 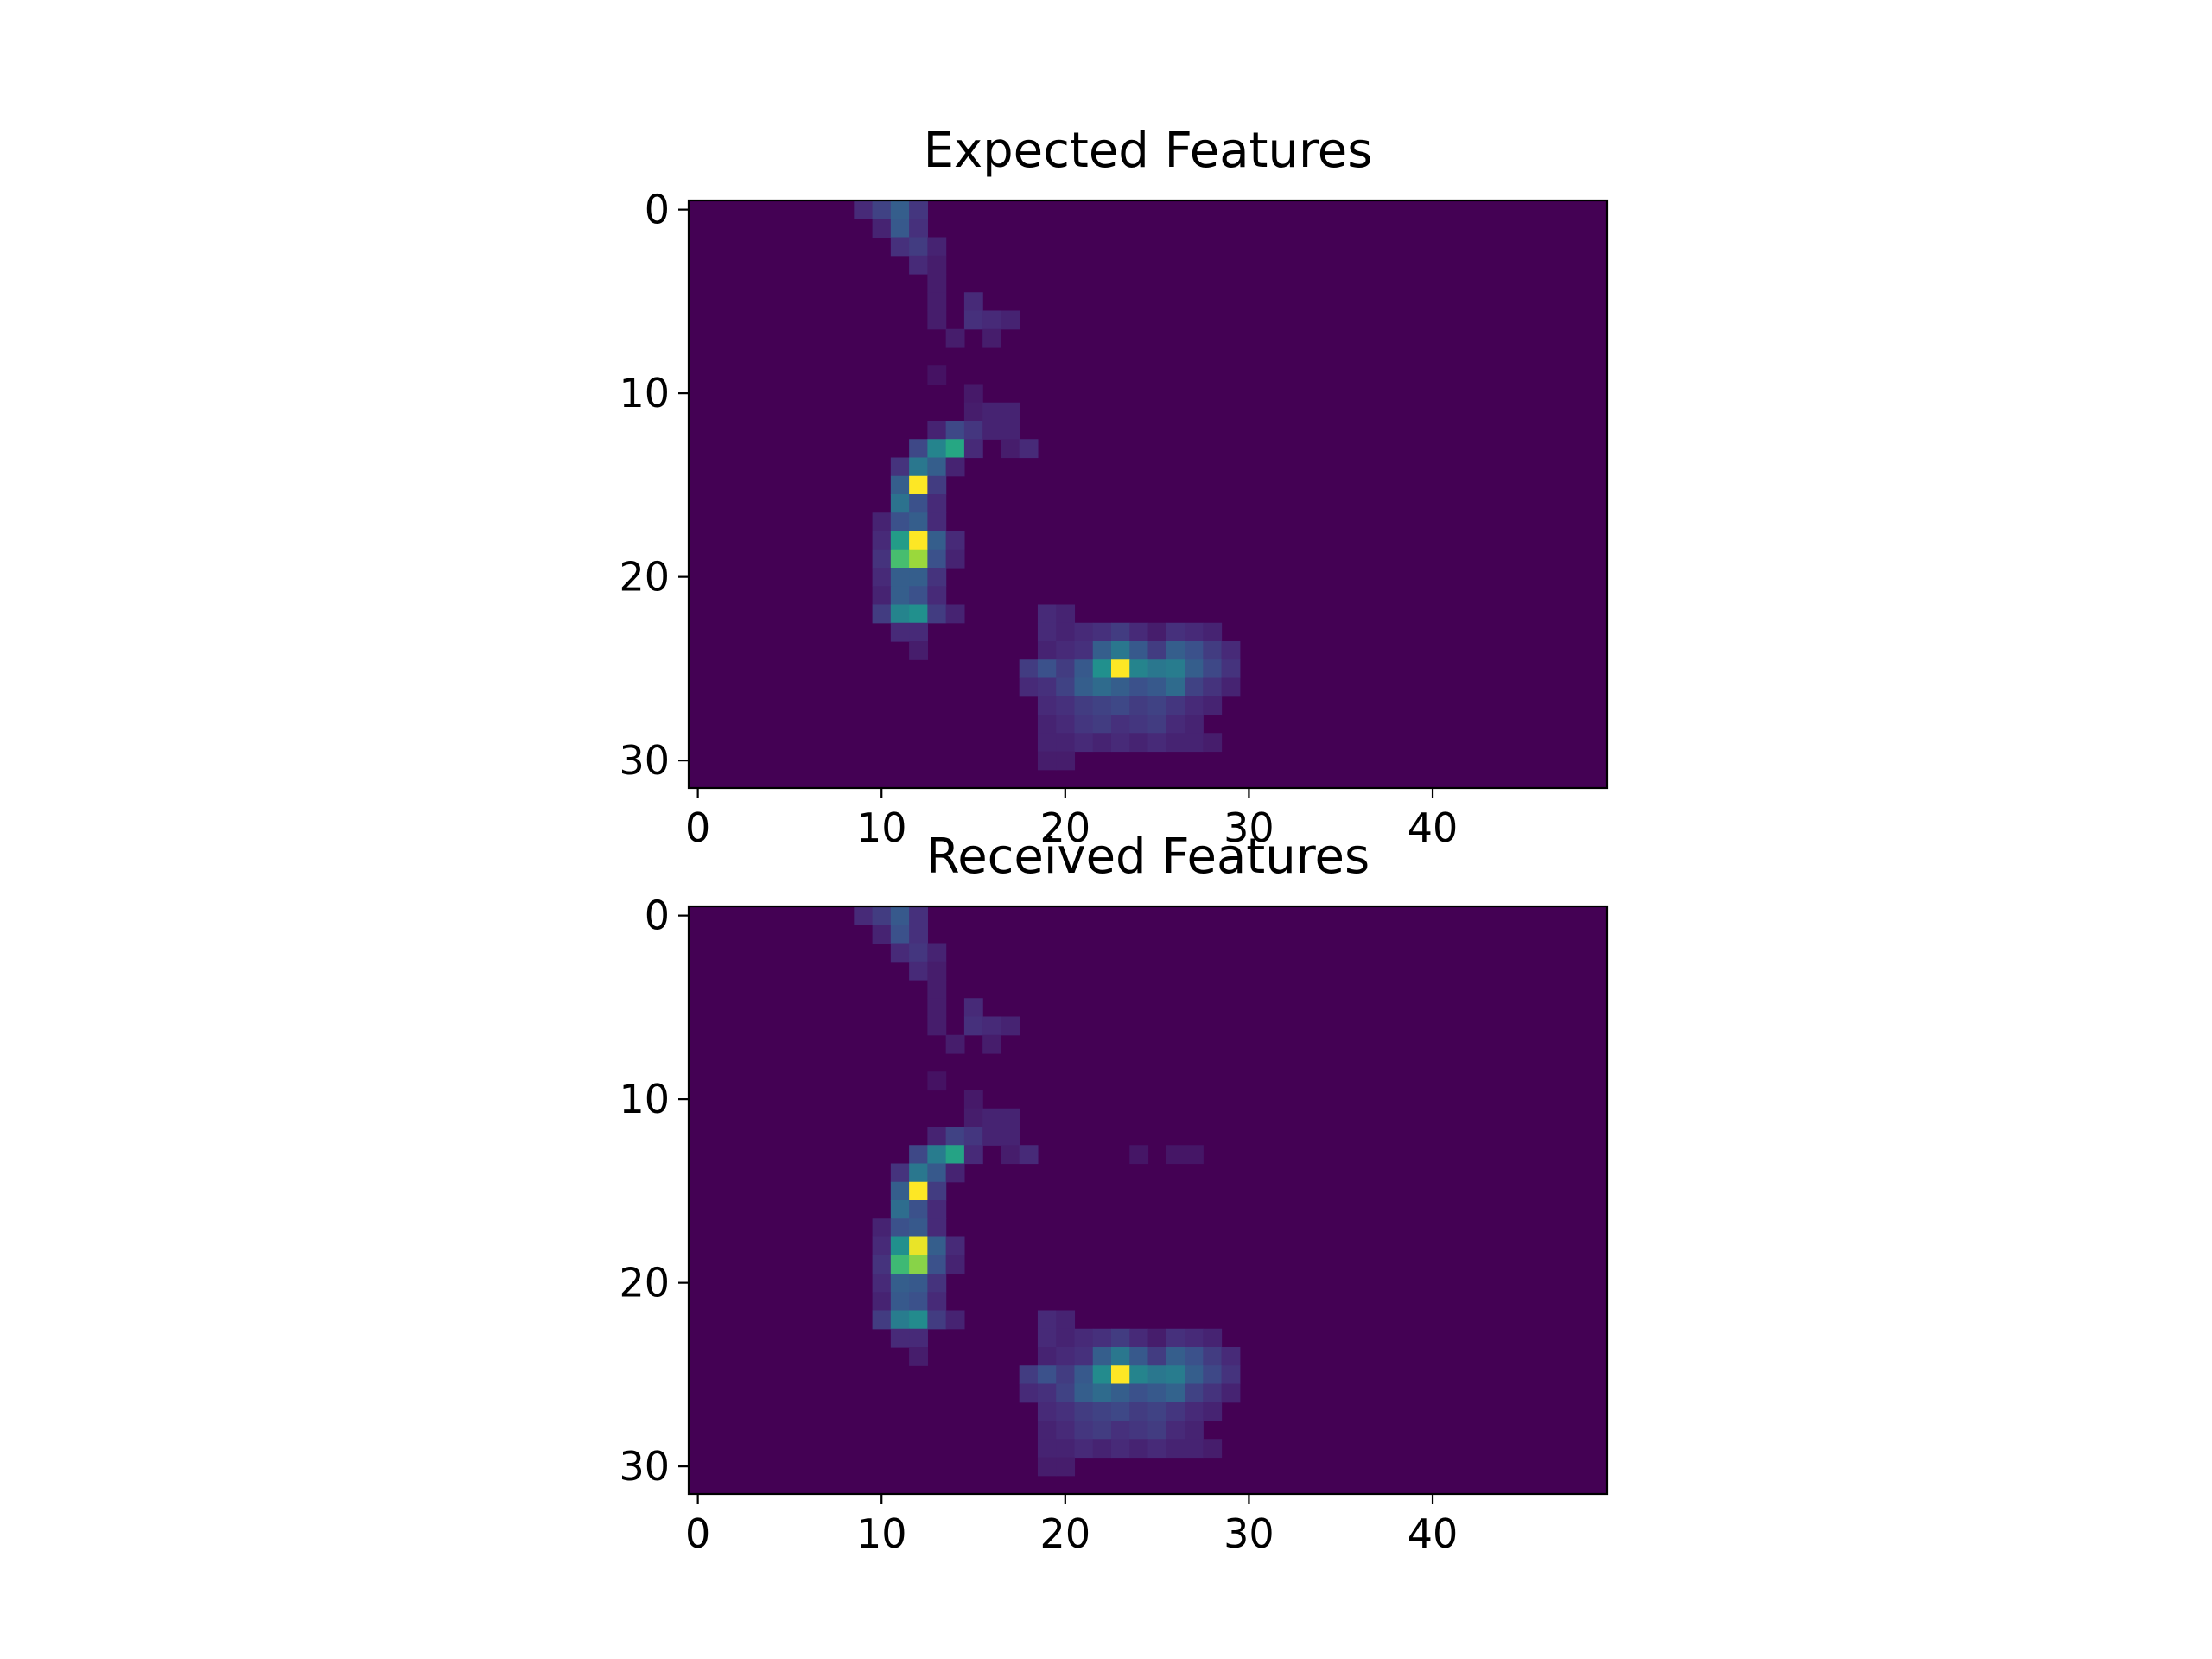 I want to click on chart-title-received: Received Features, so click(x=1148, y=857).